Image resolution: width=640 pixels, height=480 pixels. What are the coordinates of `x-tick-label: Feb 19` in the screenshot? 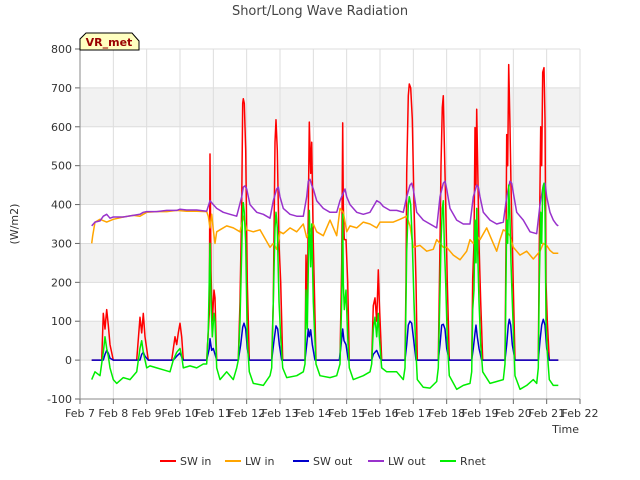 It's located at (480, 413).